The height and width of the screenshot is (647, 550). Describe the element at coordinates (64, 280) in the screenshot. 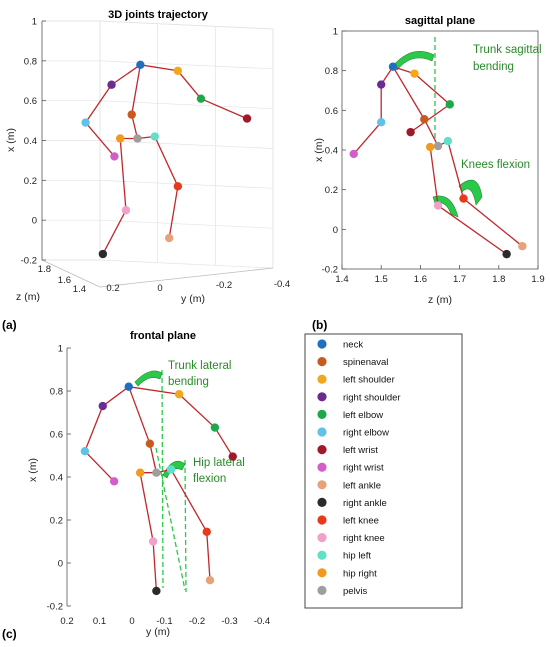

I see `a-z-tick-label: 1.6` at that location.